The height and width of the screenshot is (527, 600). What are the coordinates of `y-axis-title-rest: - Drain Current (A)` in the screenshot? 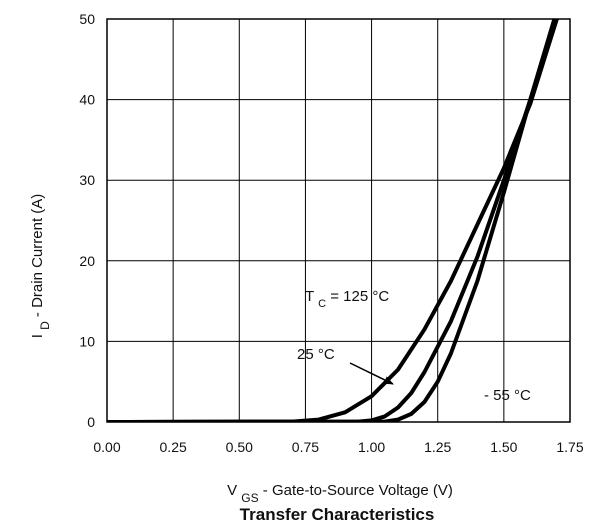 It's located at (37, 255).